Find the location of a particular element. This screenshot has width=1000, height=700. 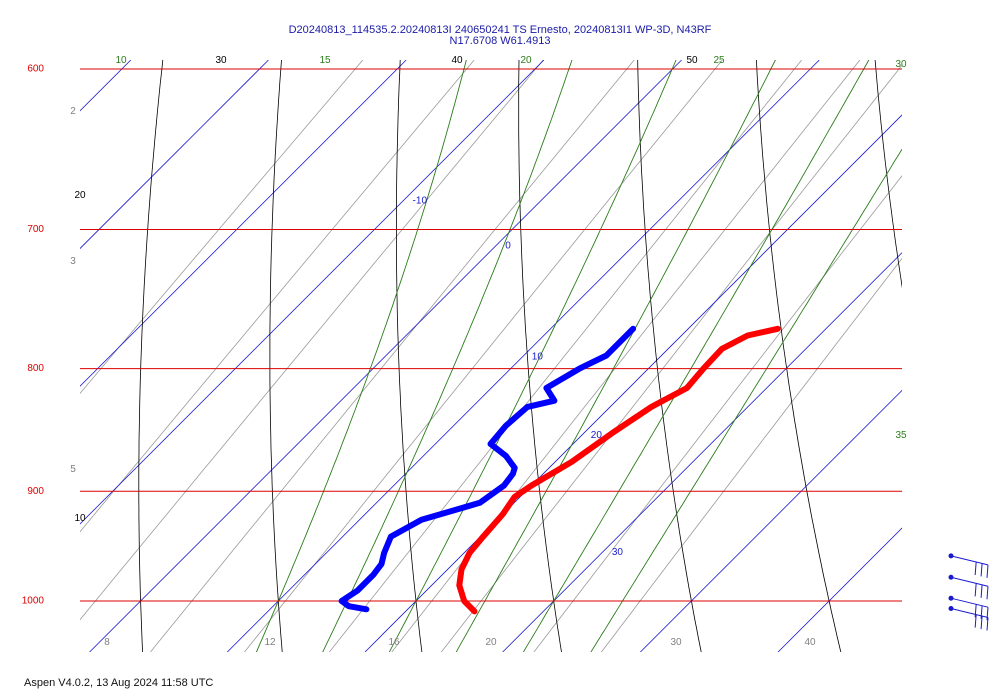

dry-adiabat-label: 30 is located at coordinates (221, 60).